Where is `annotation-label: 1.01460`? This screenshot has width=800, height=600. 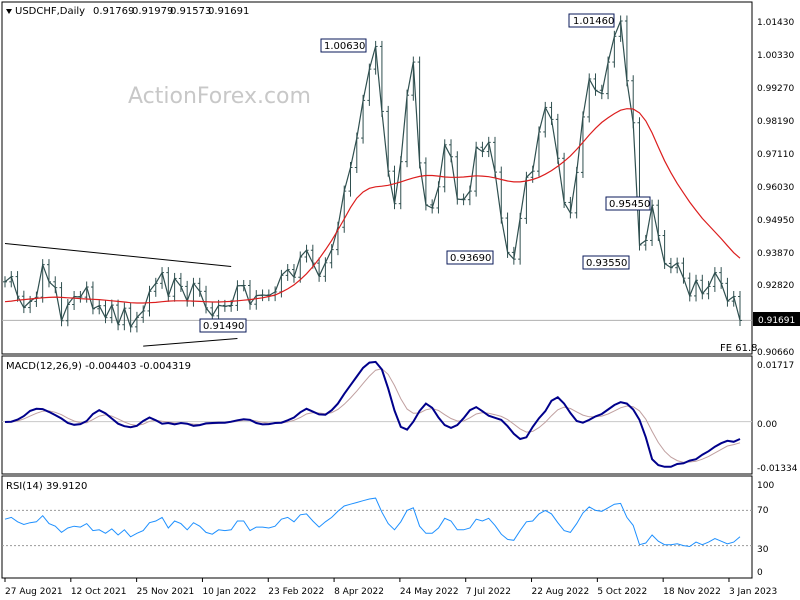
annotation-label: 1.01460 is located at coordinates (593, 21).